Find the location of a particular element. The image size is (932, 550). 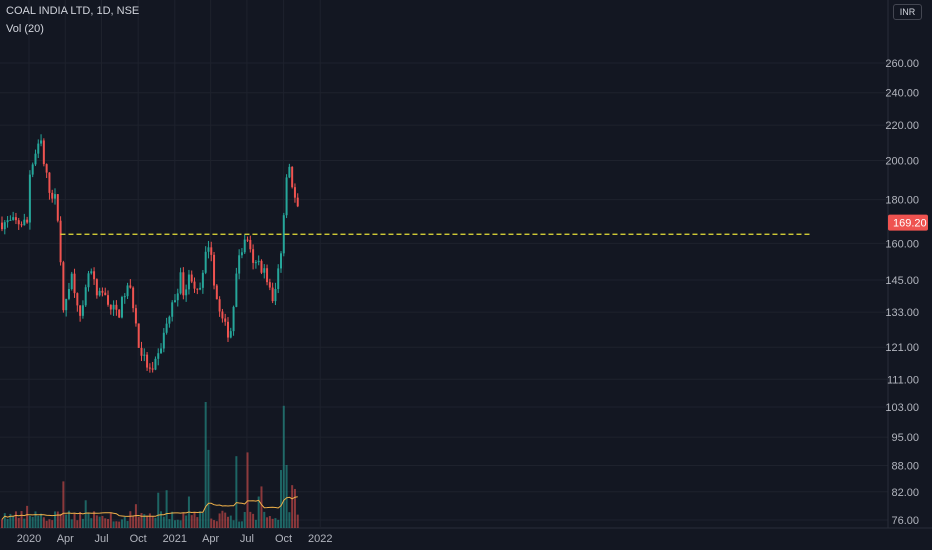

y-tick-label: 111.00 is located at coordinates (903, 380).